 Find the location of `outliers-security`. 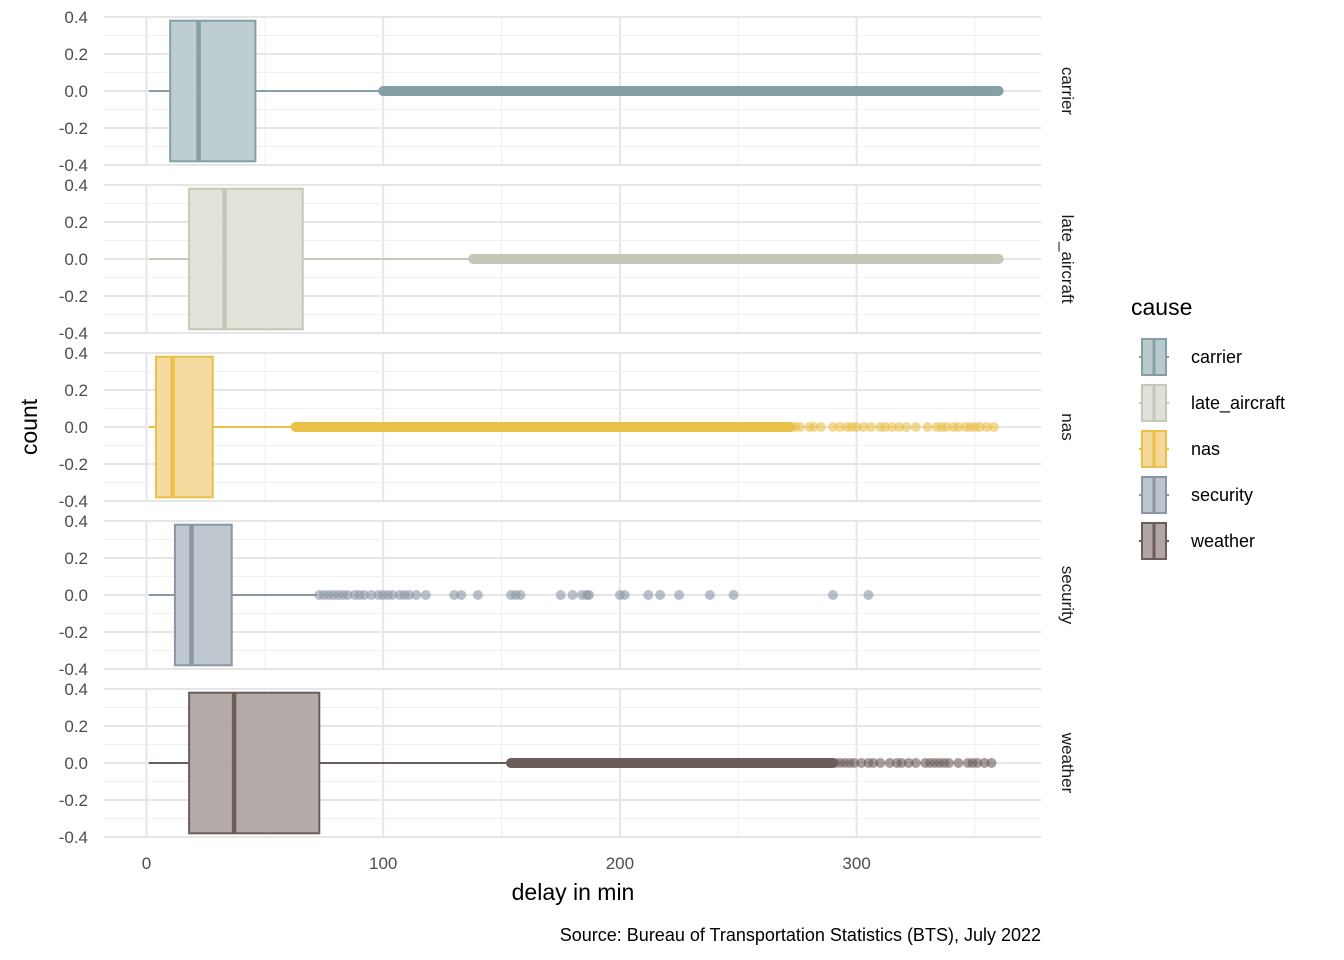

outliers-security is located at coordinates (594, 595).